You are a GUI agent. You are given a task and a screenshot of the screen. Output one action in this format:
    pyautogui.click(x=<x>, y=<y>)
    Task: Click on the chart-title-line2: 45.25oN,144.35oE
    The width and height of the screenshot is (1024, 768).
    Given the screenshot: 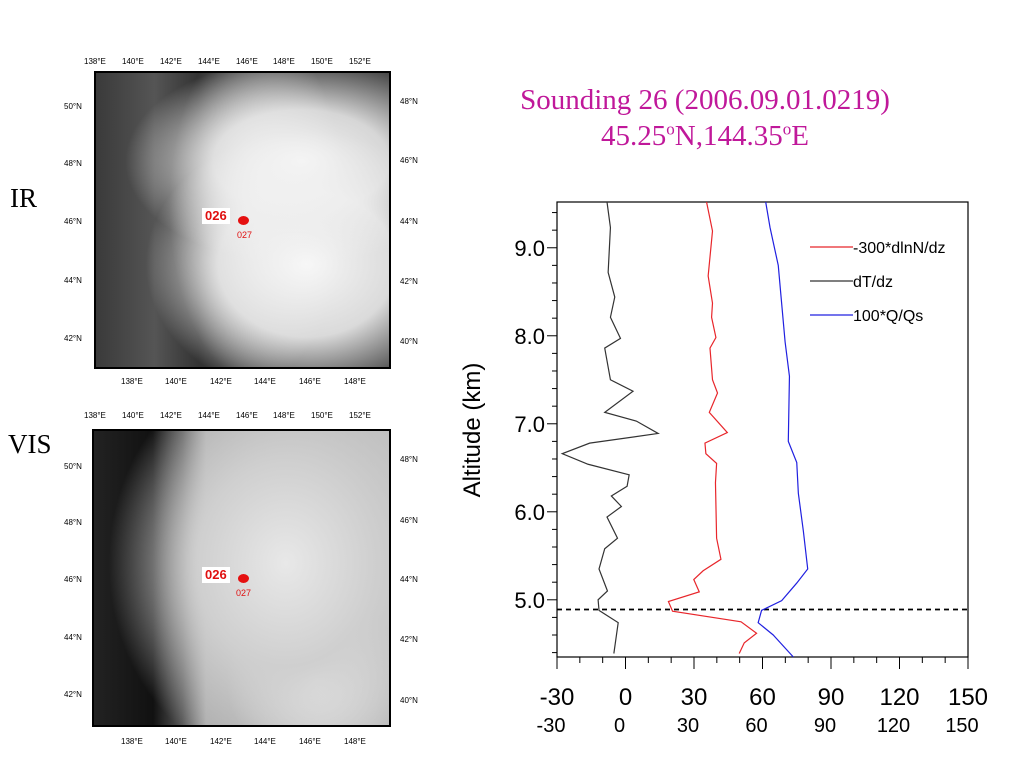 What is the action you would take?
    pyautogui.click(x=705, y=136)
    